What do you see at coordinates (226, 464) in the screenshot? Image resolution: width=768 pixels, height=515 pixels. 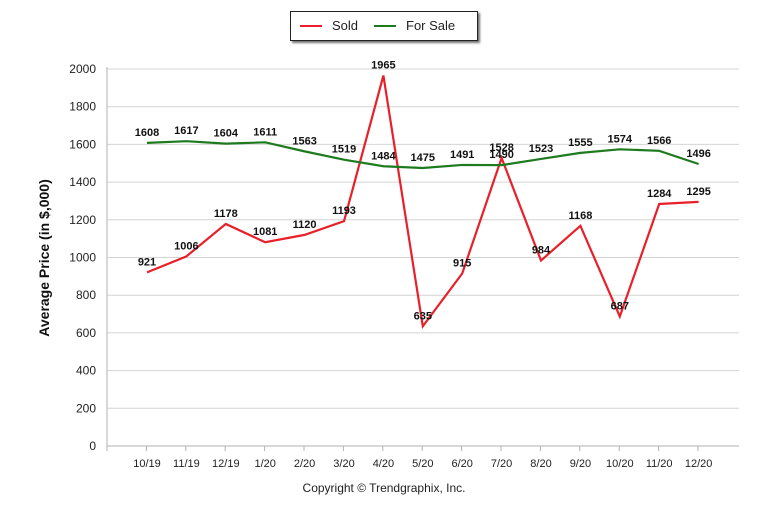 I see `x-tick-label: 12/19` at bounding box center [226, 464].